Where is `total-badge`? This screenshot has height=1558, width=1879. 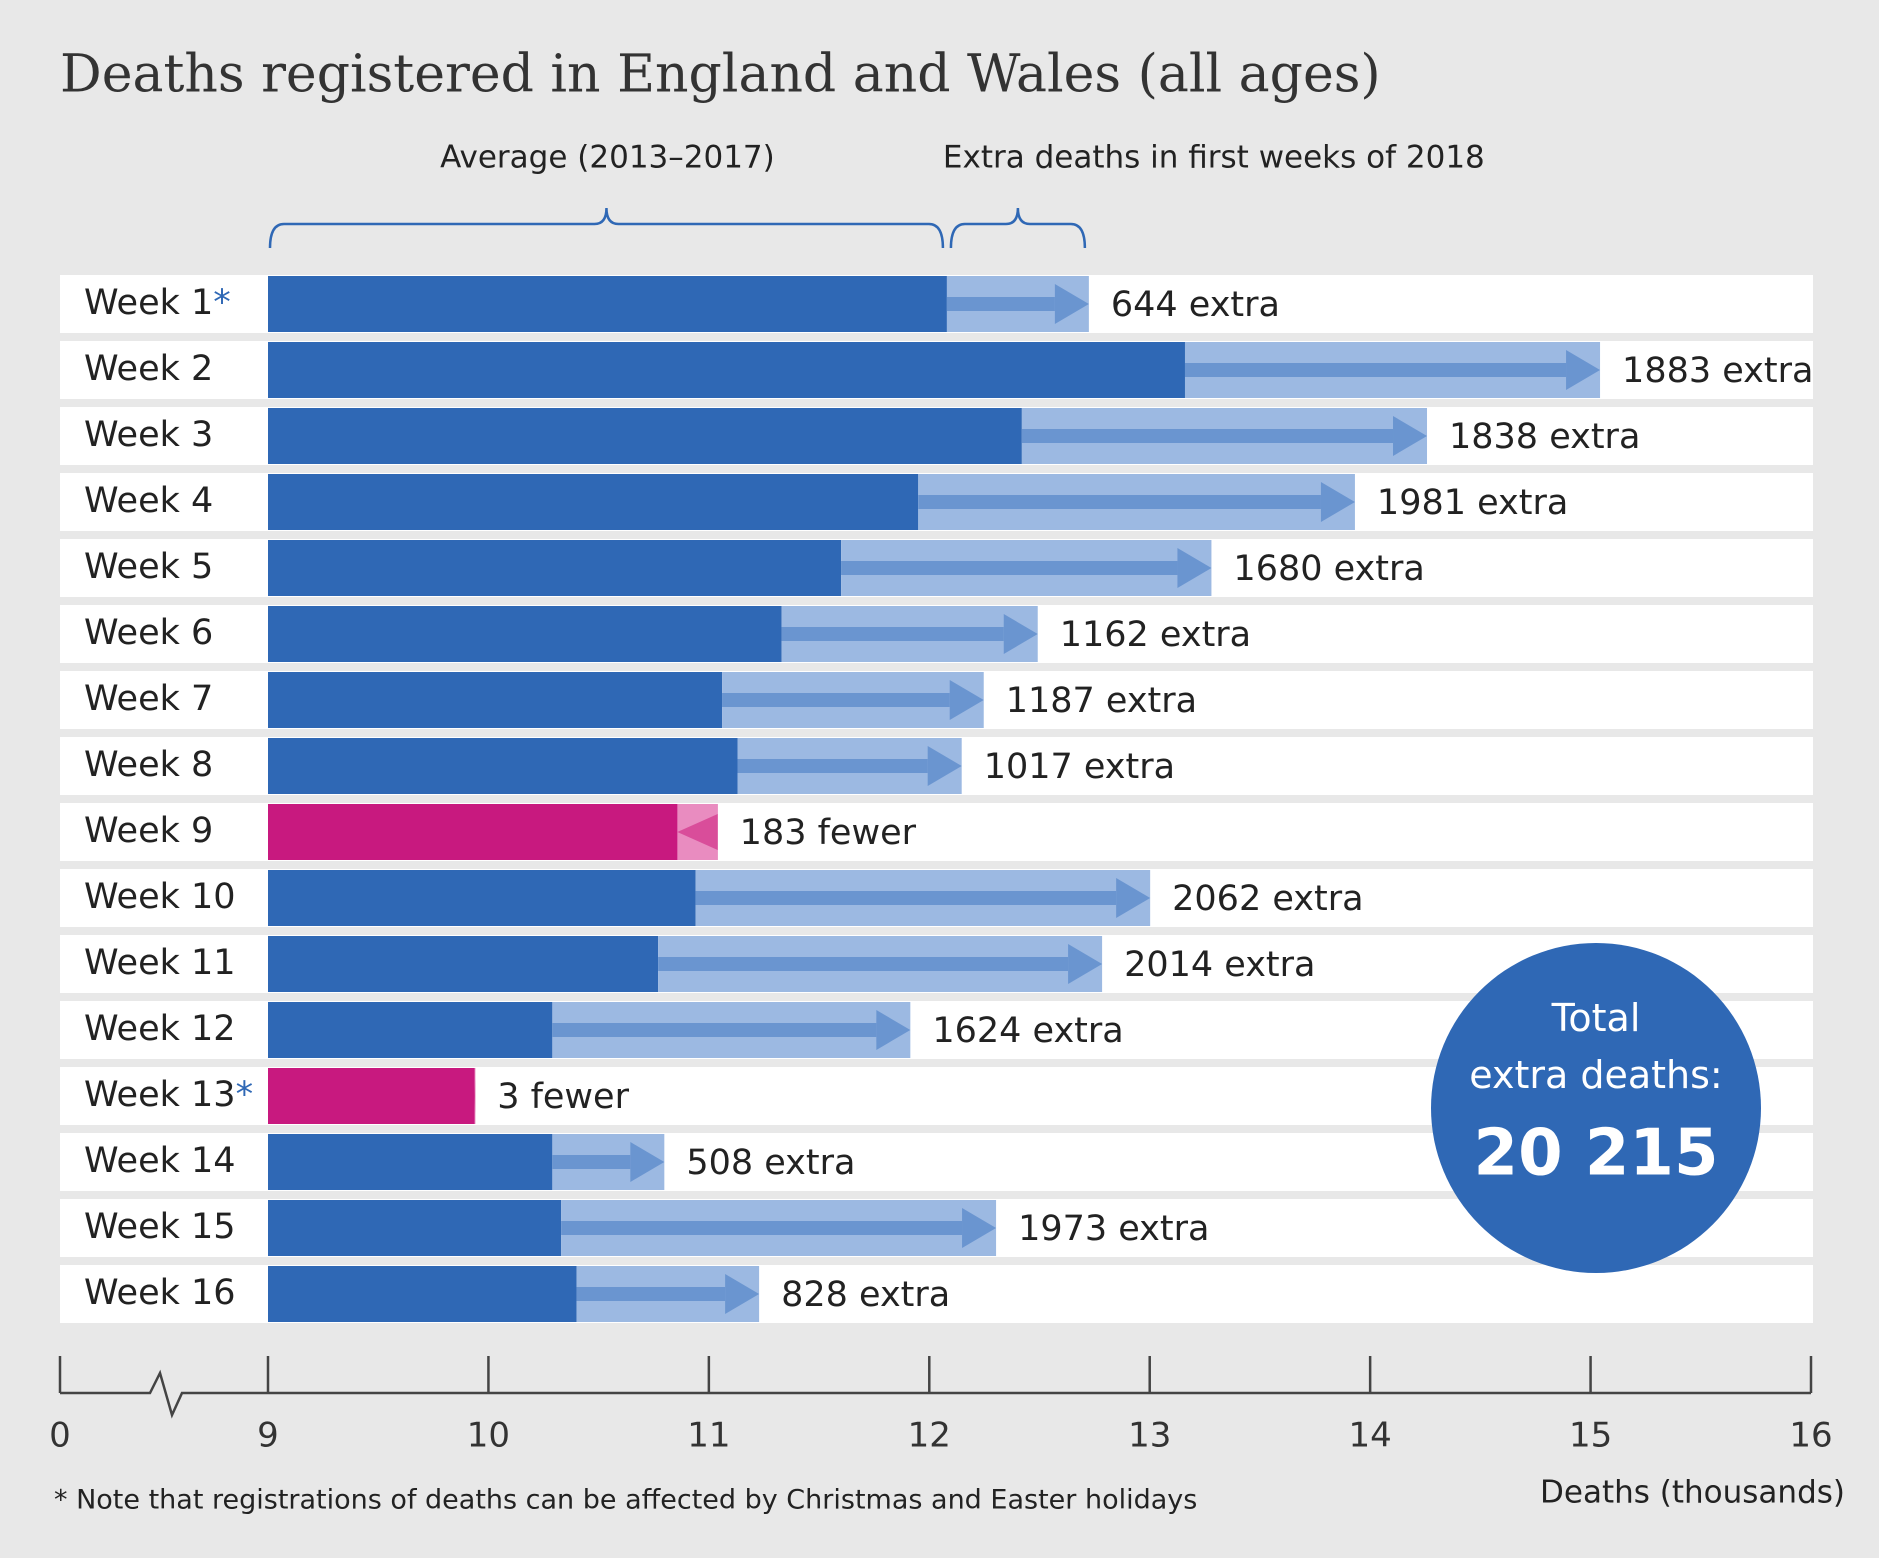
total-badge is located at coordinates (1596, 1108).